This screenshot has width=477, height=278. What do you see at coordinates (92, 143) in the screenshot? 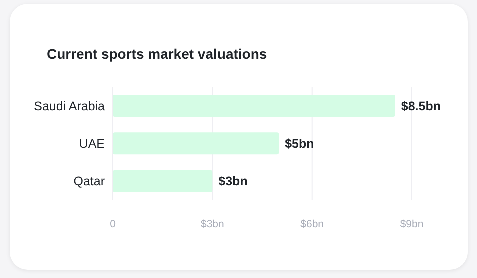
I see `y-tick-label: UAE` at bounding box center [92, 143].